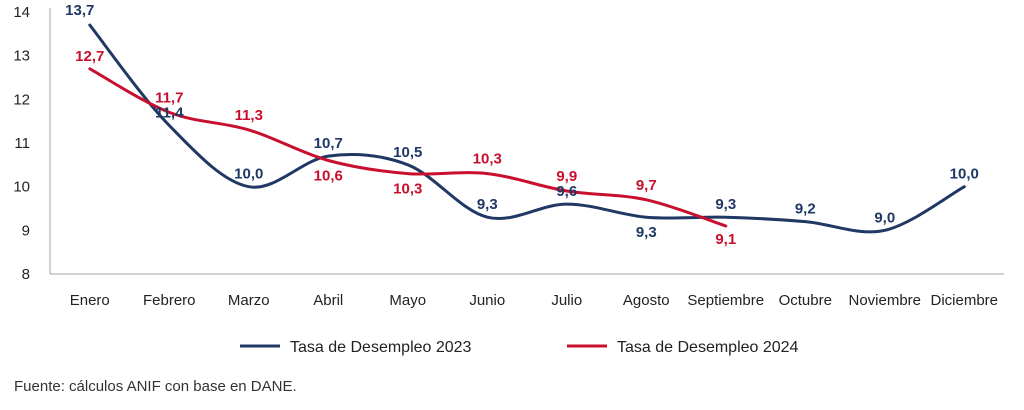  What do you see at coordinates (884, 217) in the screenshot?
I see `data-label: 9,0` at bounding box center [884, 217].